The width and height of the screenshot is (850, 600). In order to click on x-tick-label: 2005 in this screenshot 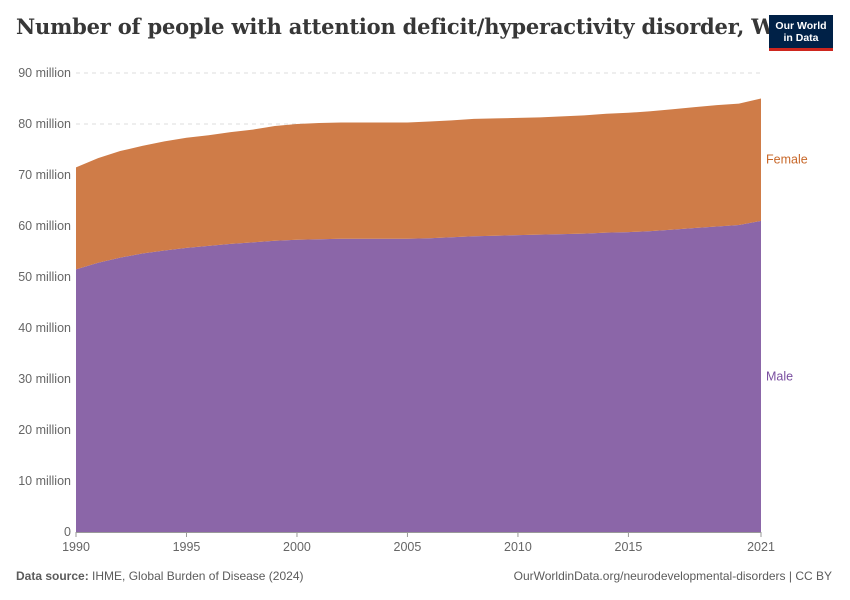, I will do `click(408, 547)`.